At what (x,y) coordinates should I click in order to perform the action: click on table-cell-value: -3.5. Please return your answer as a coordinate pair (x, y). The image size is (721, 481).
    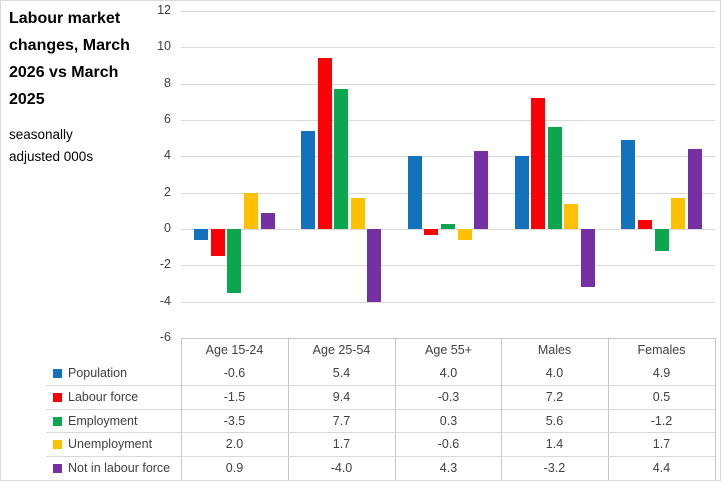
    Looking at the image, I should click on (234, 421).